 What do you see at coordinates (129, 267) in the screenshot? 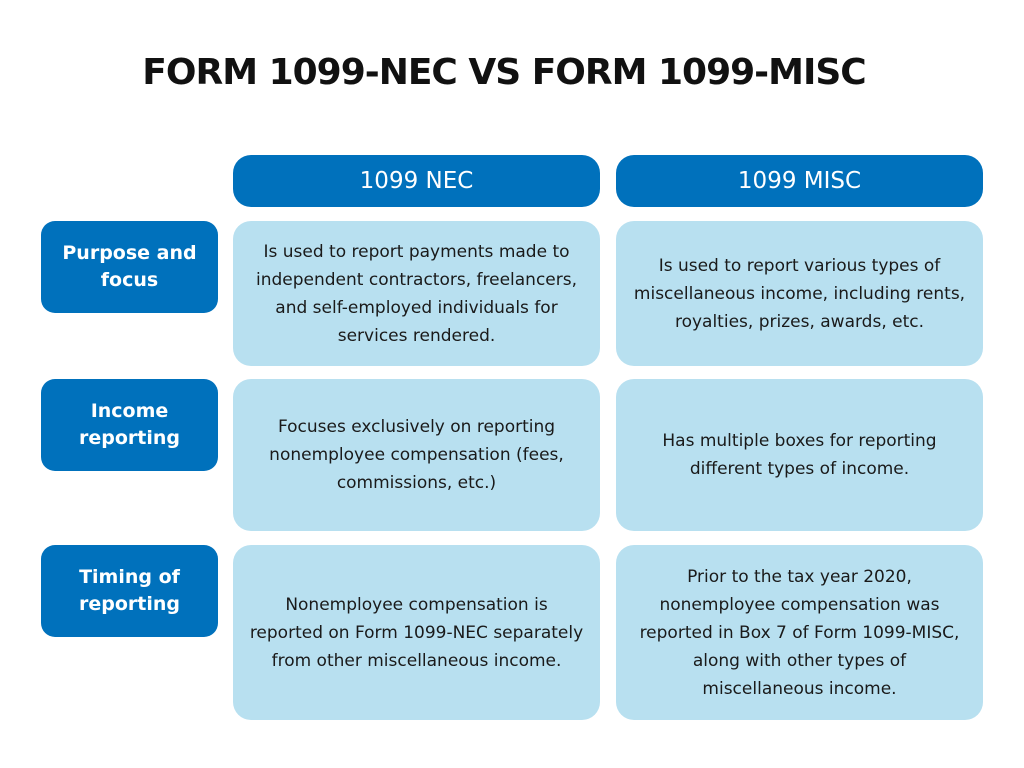
I see `row-label-purpose-and-focus: Purpose and focus` at bounding box center [129, 267].